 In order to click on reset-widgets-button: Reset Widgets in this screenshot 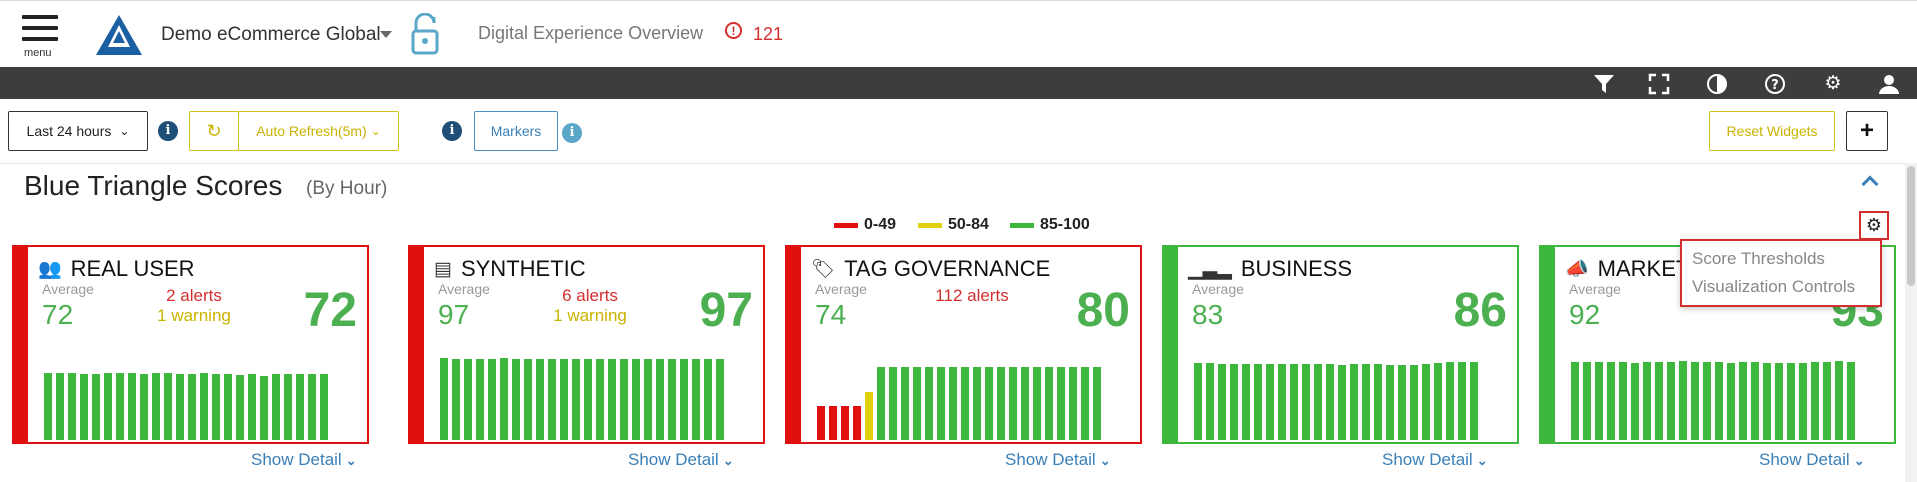, I will do `click(1772, 131)`.